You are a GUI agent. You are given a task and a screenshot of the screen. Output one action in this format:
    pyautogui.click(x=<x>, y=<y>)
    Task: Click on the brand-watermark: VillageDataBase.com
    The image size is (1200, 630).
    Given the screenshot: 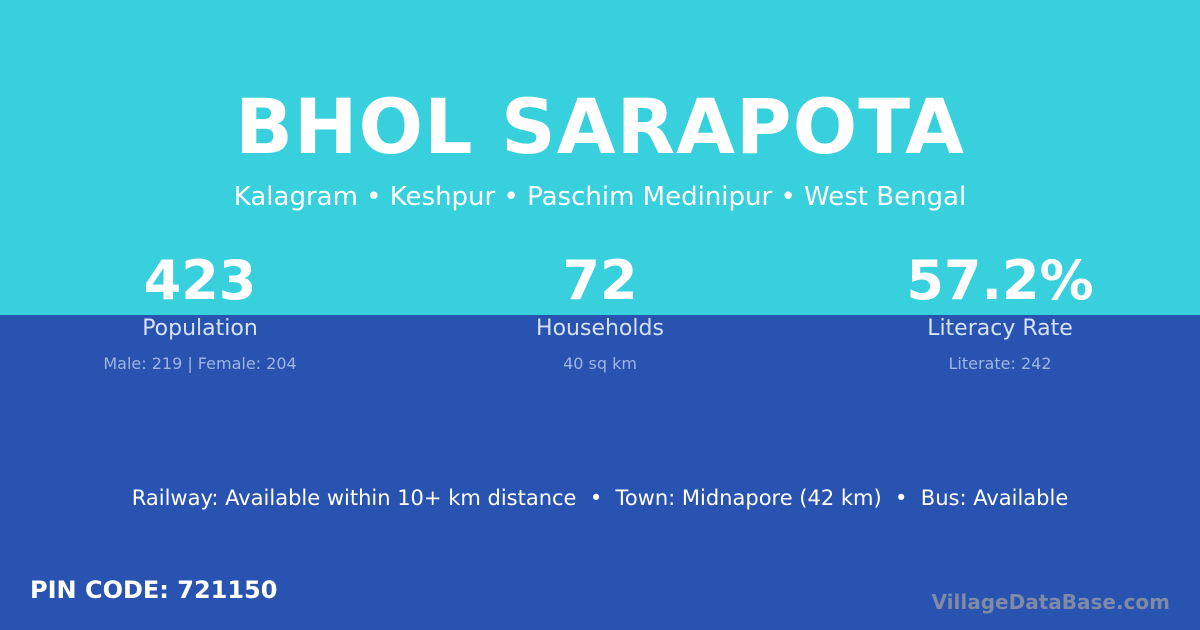 What is the action you would take?
    pyautogui.click(x=1050, y=602)
    